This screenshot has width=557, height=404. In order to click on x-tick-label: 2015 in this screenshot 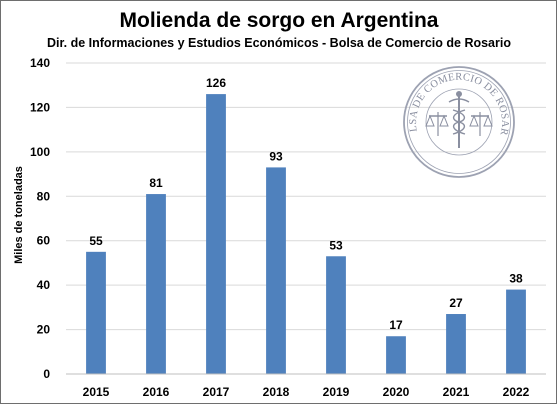, I will do `click(96, 392)`.